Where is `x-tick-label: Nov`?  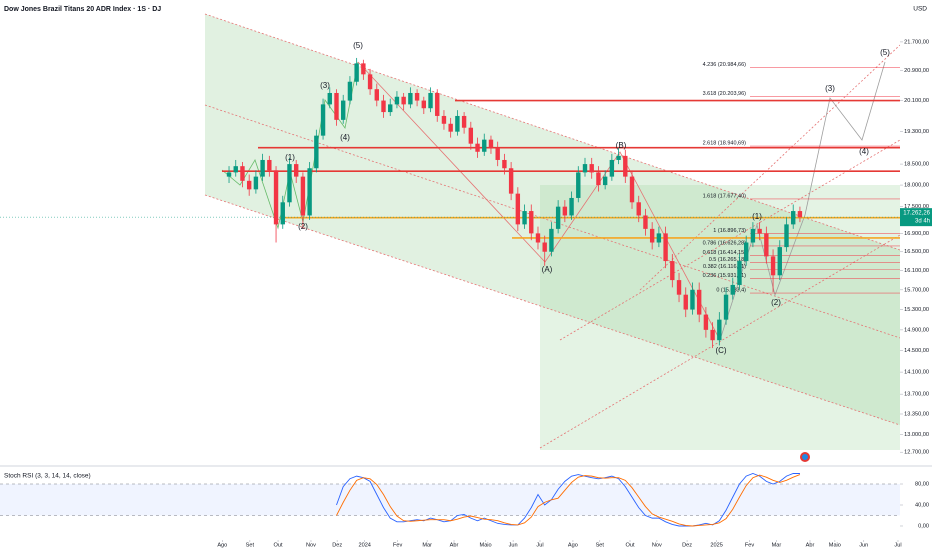
x-tick-label: Nov is located at coordinates (657, 545).